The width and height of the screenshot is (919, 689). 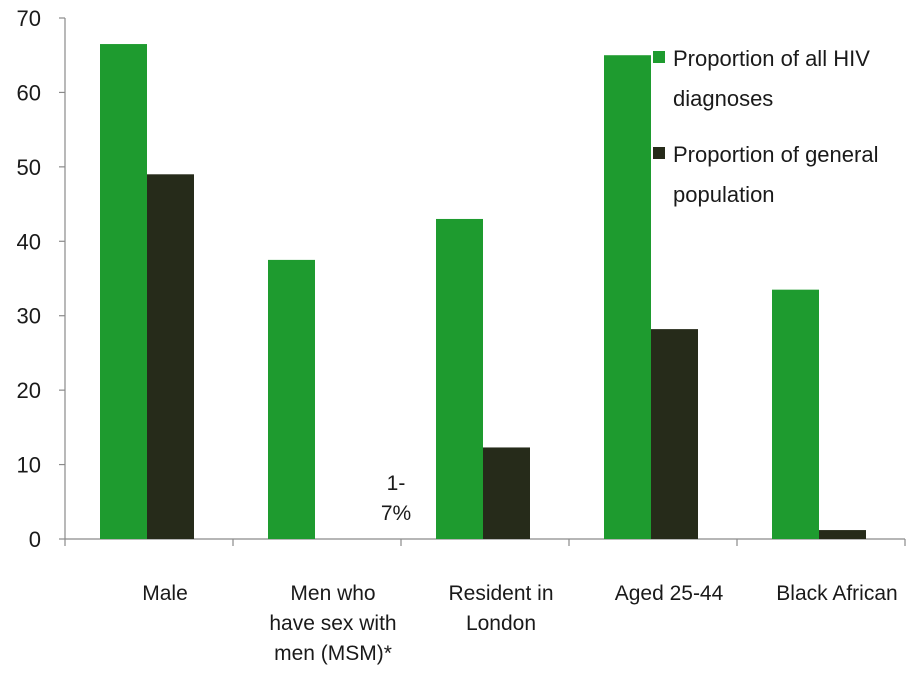 What do you see at coordinates (501, 623) in the screenshot?
I see `x-category-label: London` at bounding box center [501, 623].